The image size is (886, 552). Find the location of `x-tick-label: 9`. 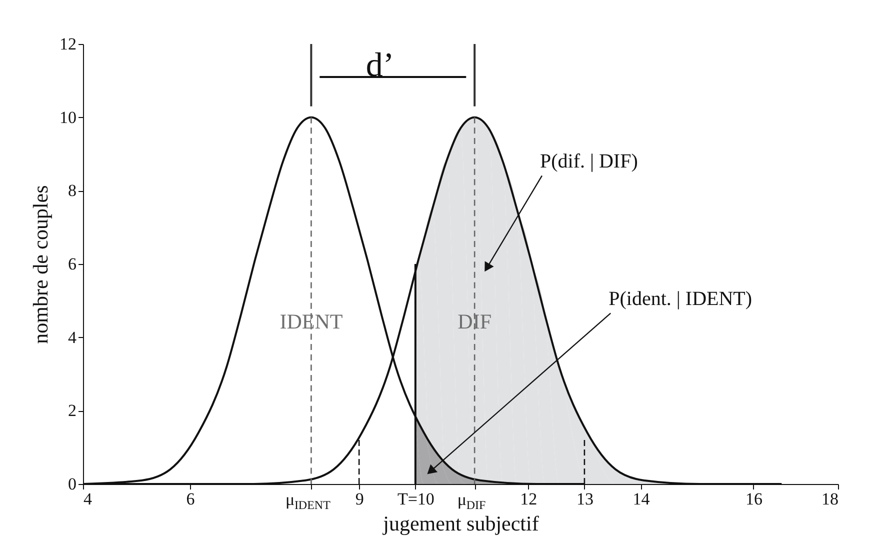

x-tick-label: 9 is located at coordinates (359, 499).